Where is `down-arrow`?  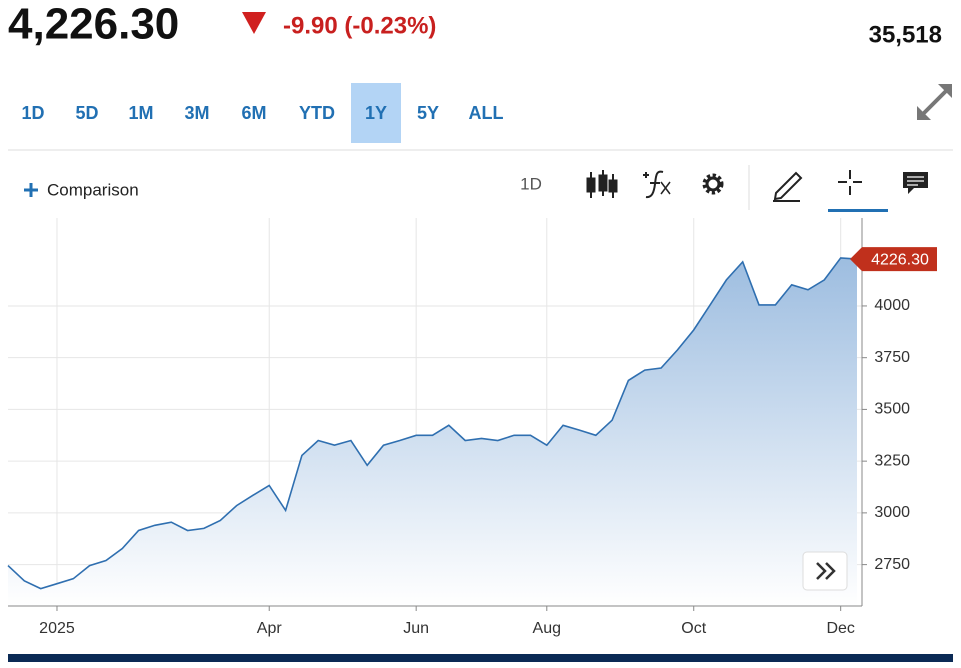 down-arrow is located at coordinates (254, 23).